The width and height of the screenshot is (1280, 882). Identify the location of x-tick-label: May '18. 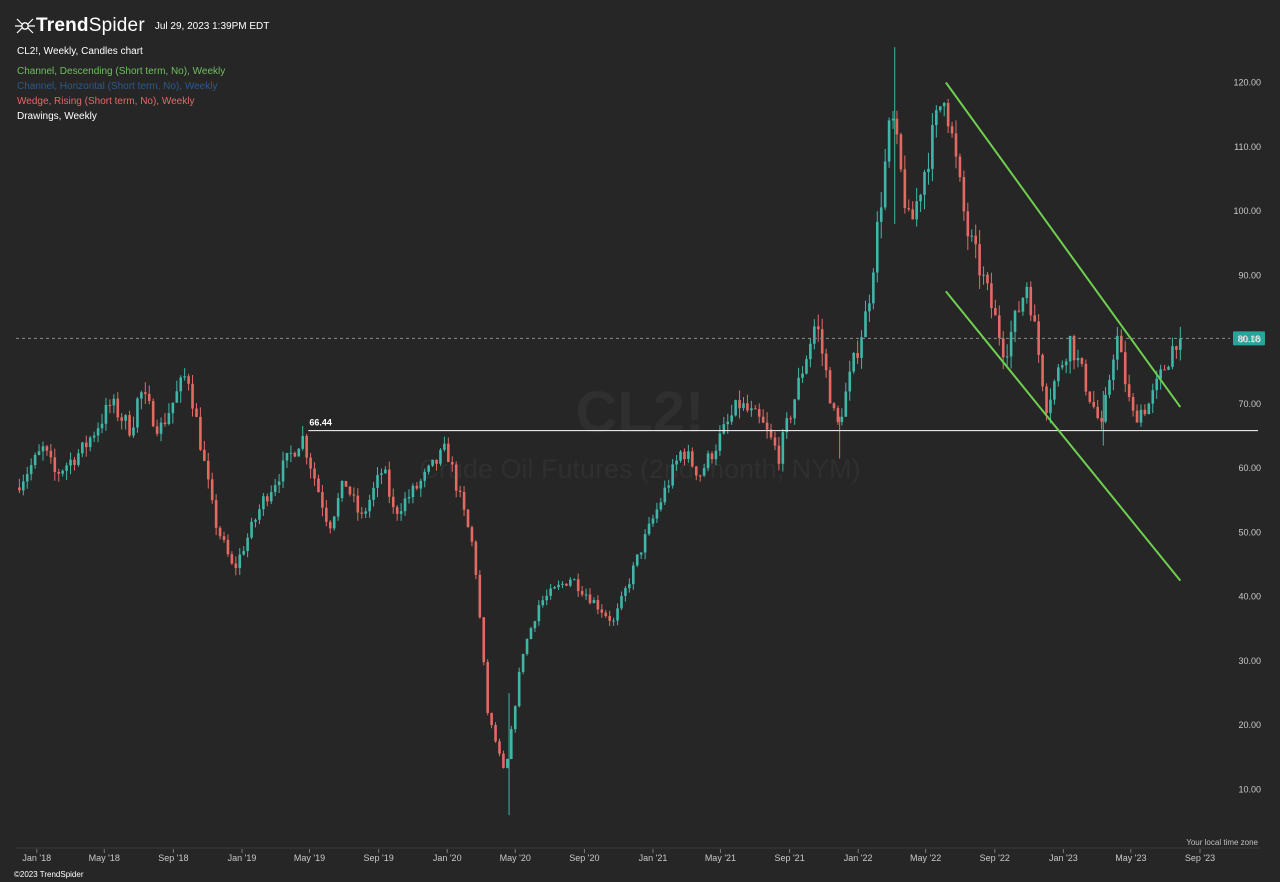
(104, 858).